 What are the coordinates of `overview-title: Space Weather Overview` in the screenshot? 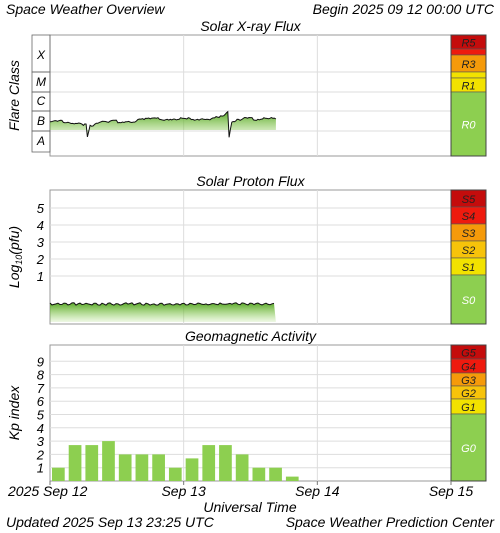 It's located at (85, 9).